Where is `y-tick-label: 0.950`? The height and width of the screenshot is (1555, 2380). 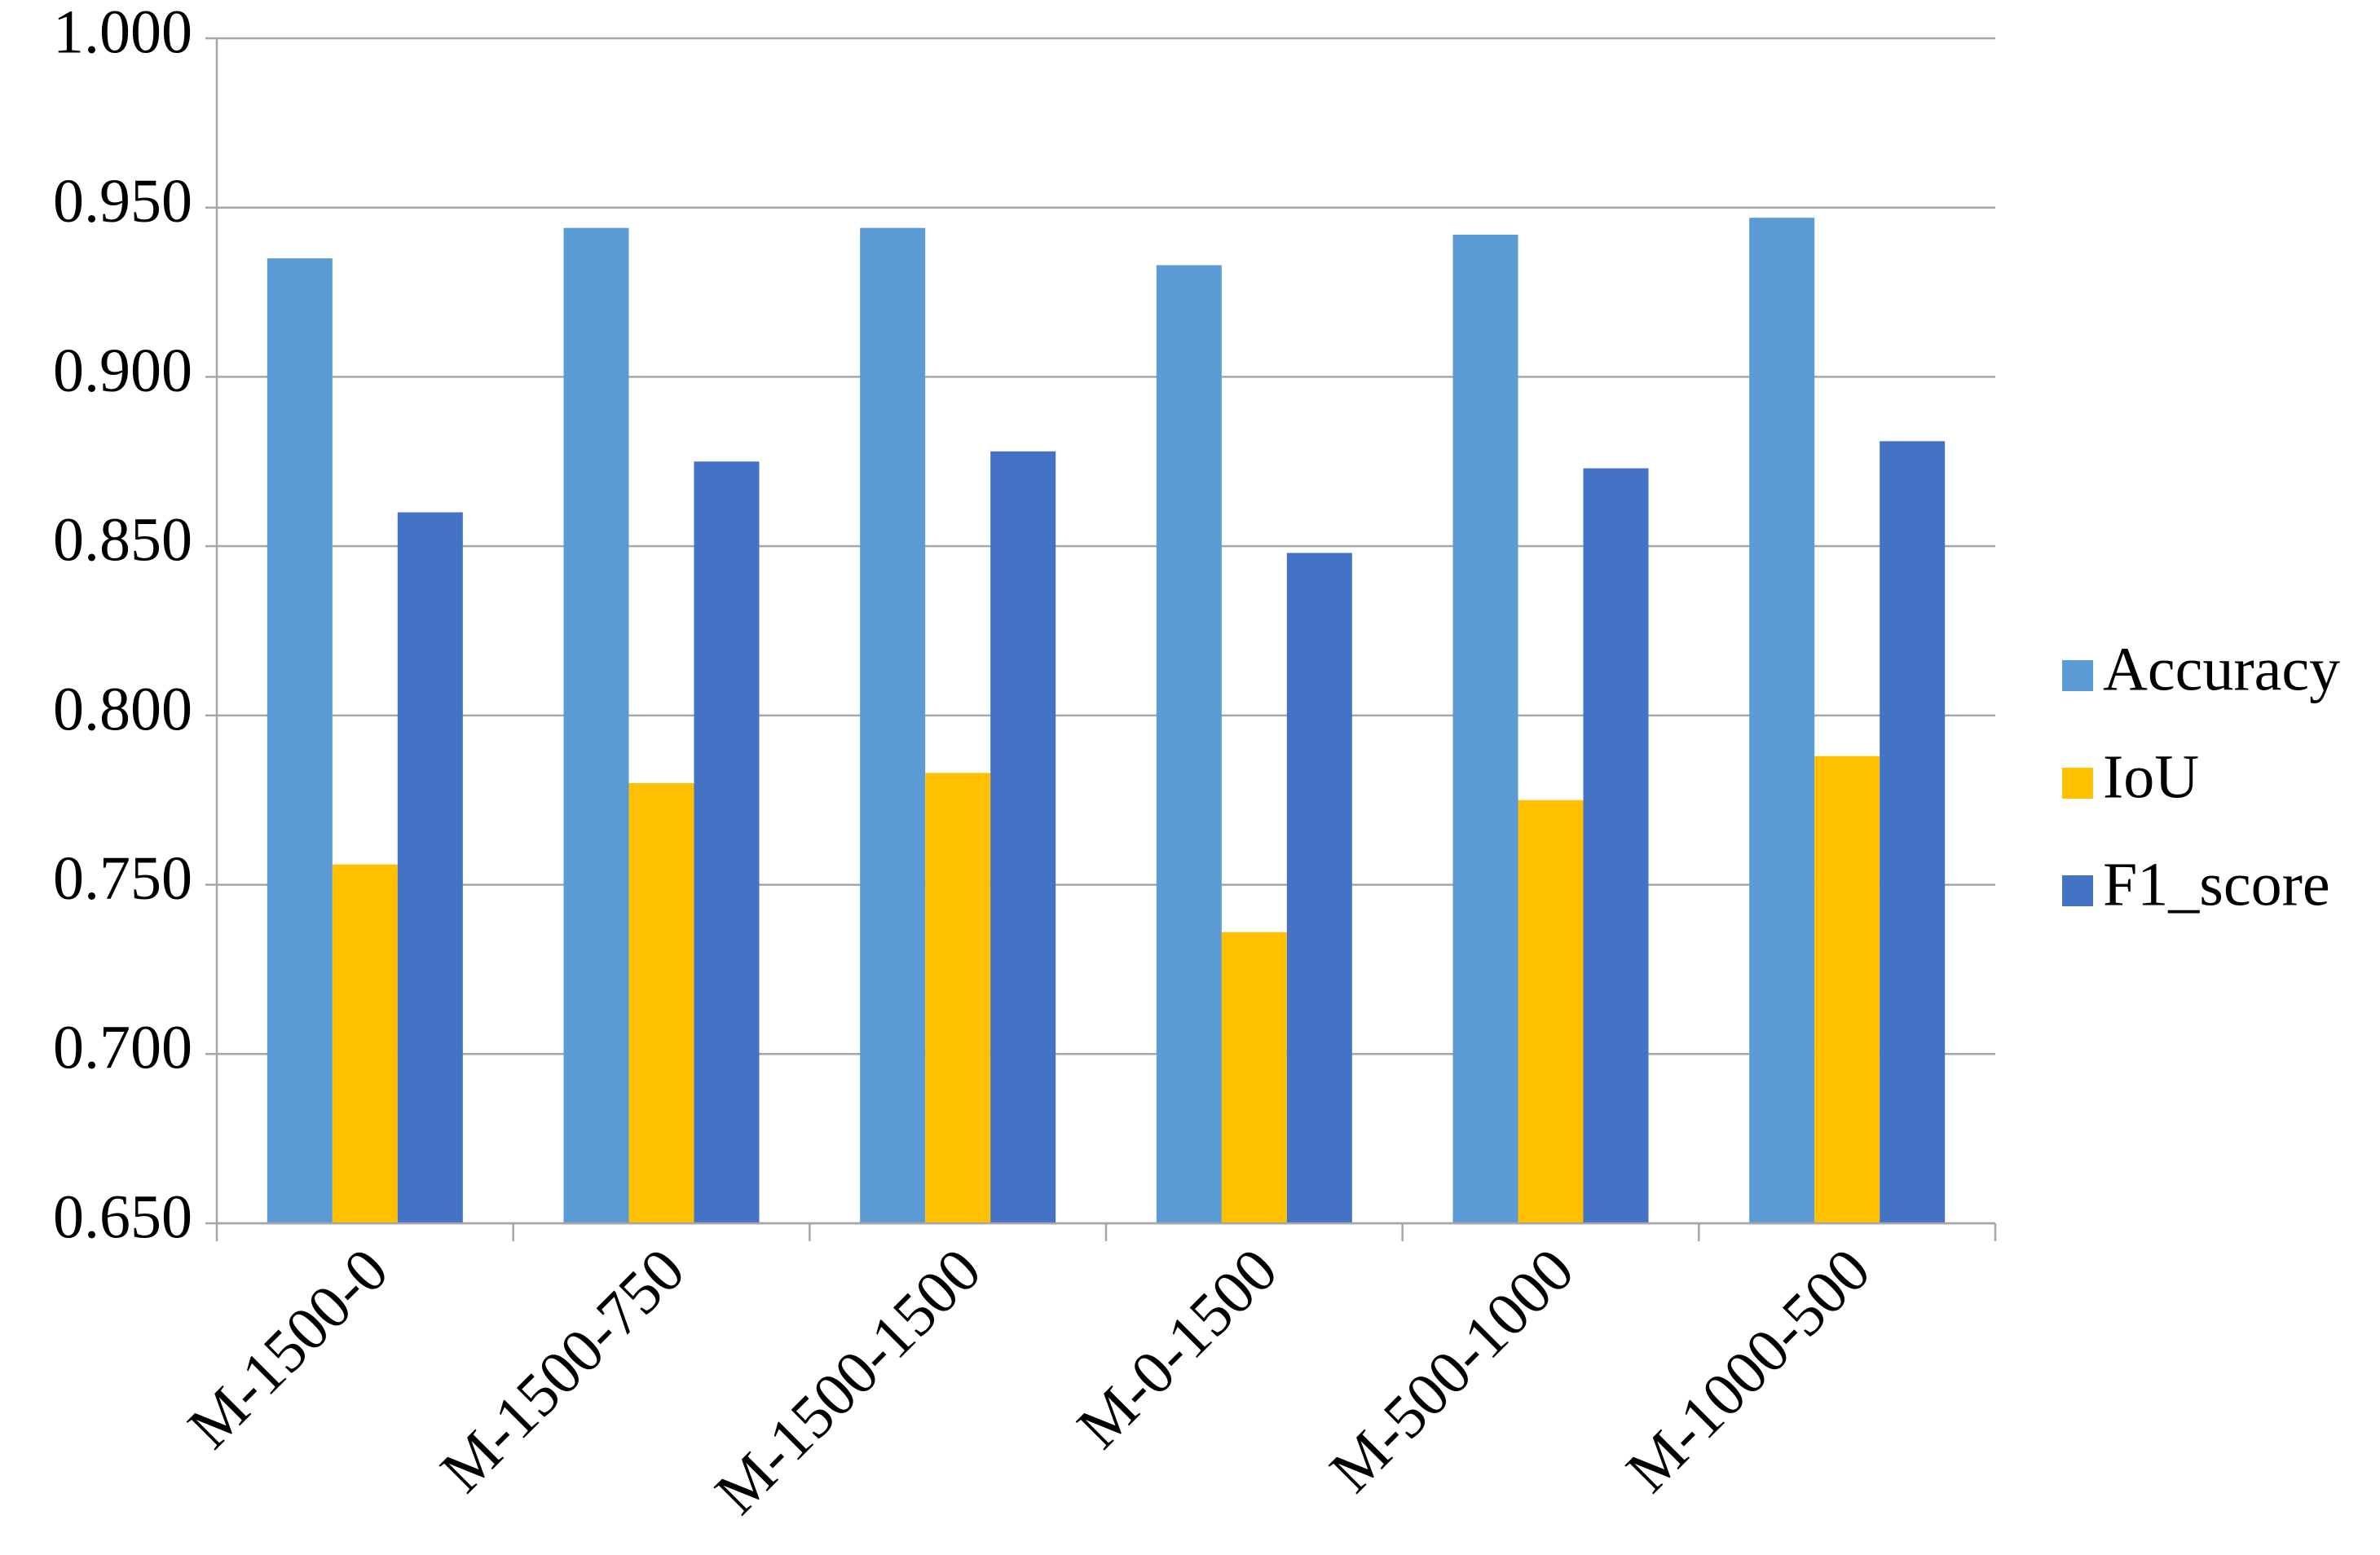
y-tick-label: 0.950 is located at coordinates (123, 202).